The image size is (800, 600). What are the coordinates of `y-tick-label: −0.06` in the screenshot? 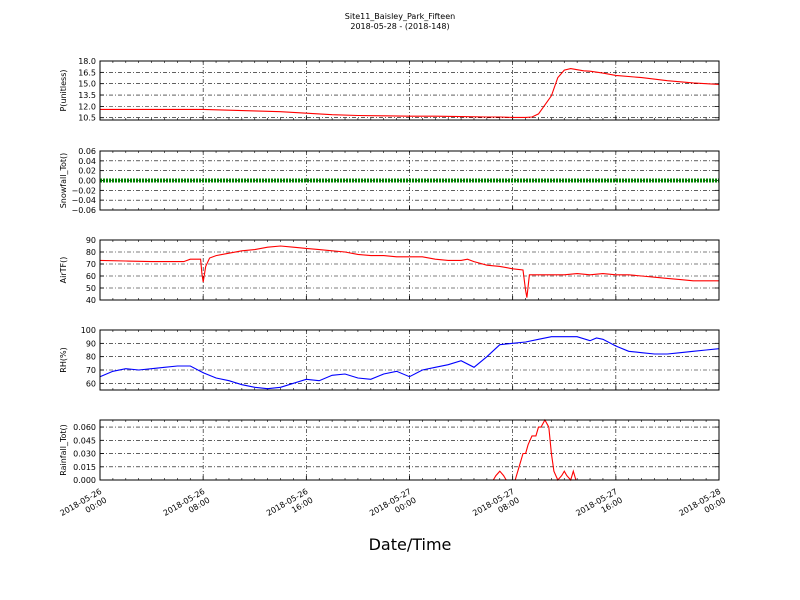 It's located at (83, 210).